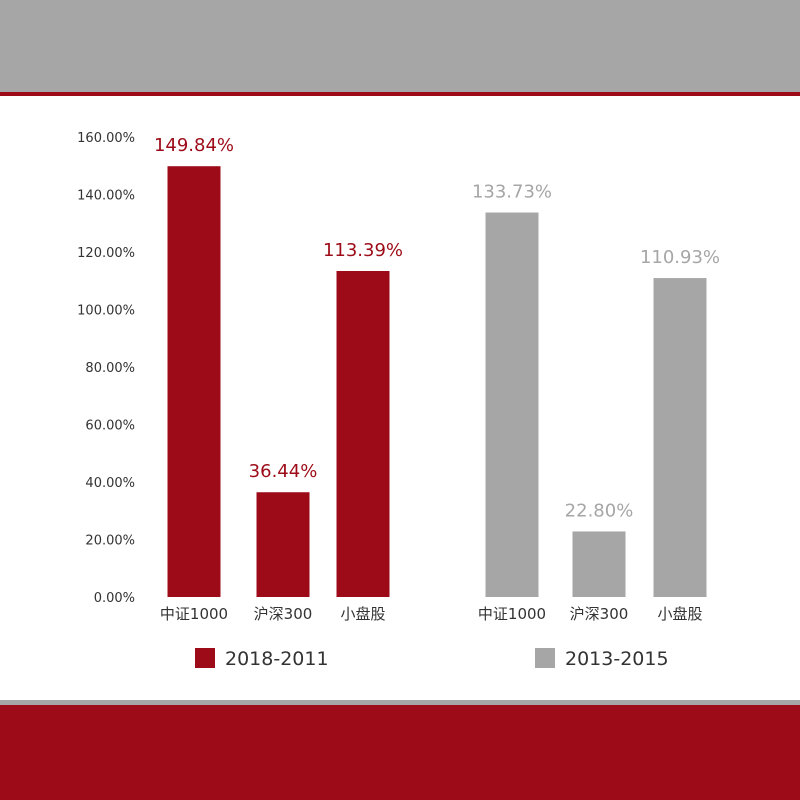  What do you see at coordinates (106, 196) in the screenshot?
I see `y-tick-label: 140.00%` at bounding box center [106, 196].